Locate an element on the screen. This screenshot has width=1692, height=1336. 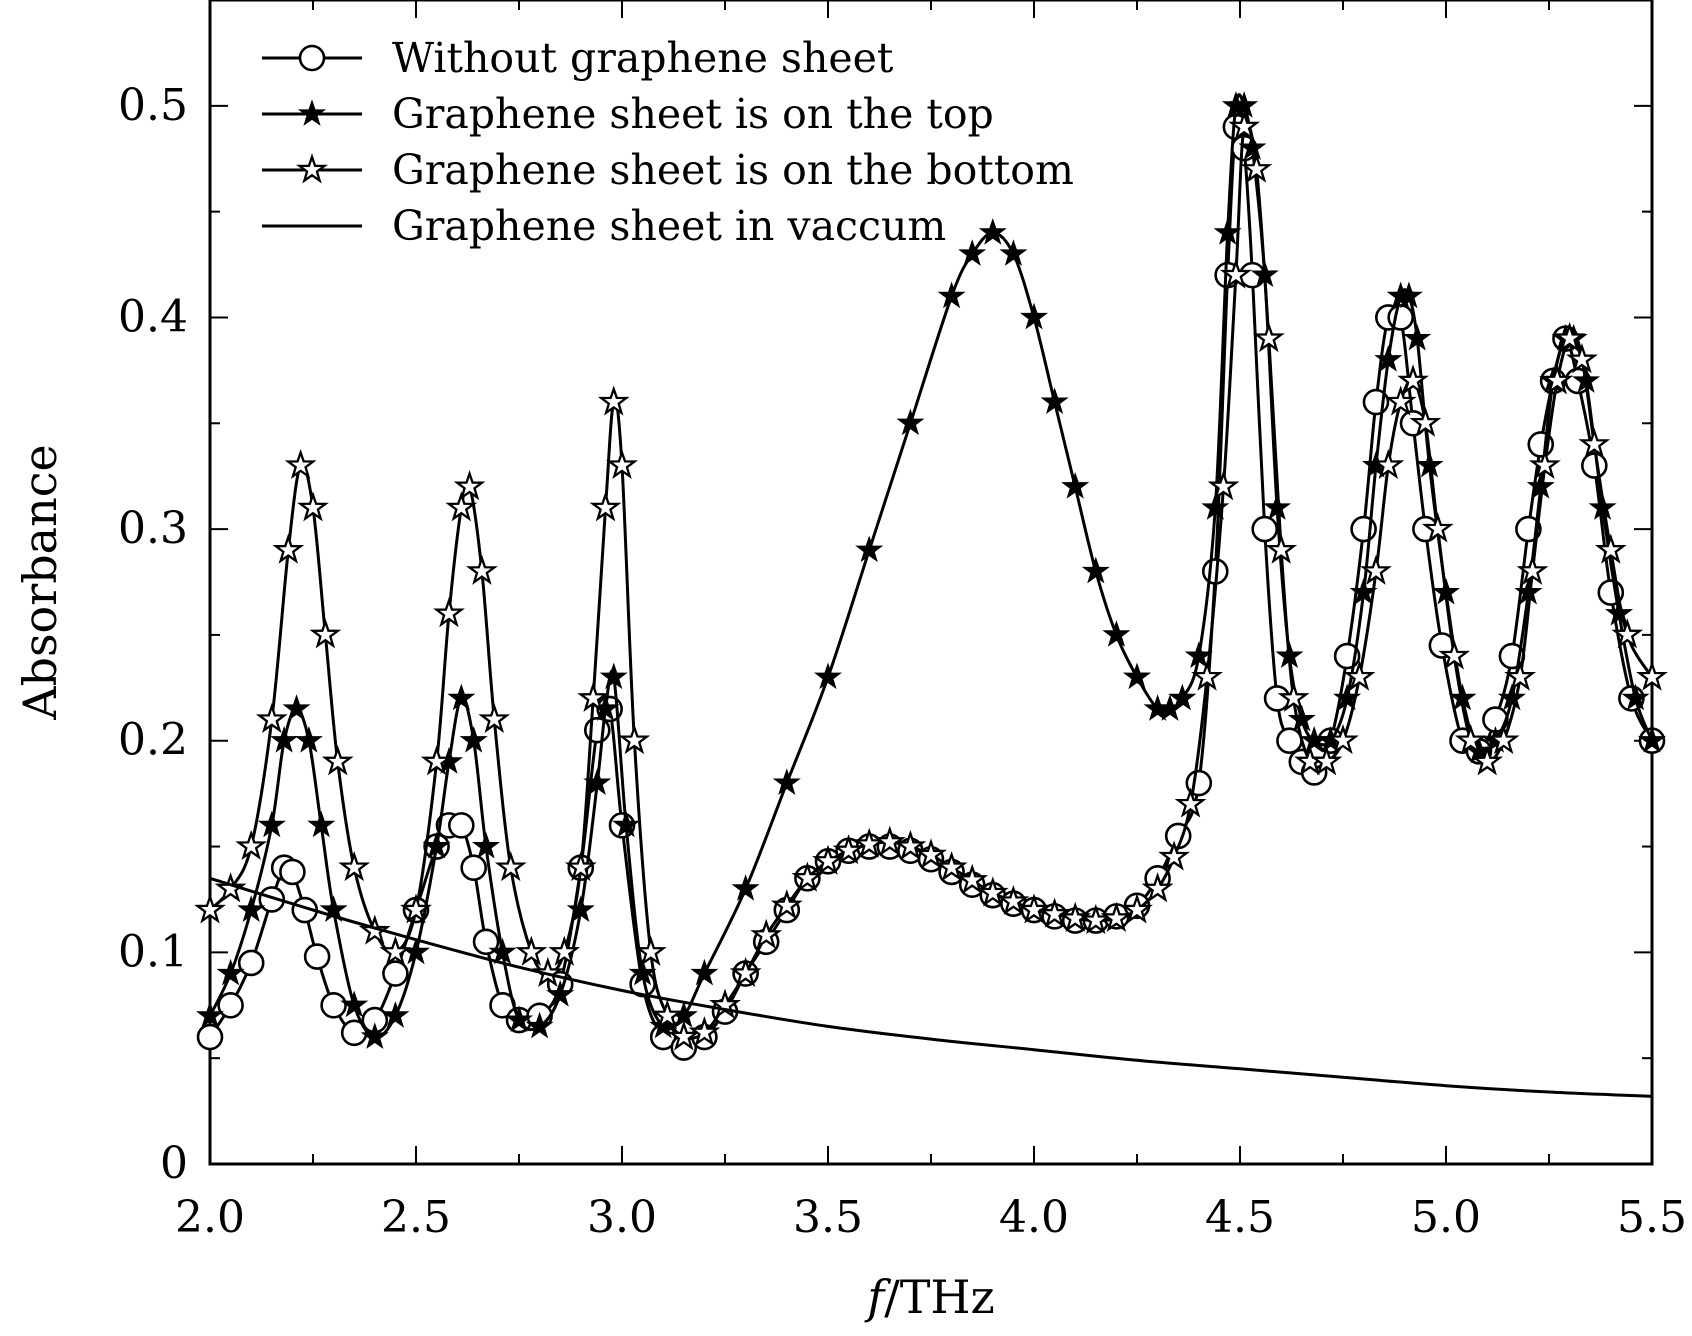
y-tick-label: 0 is located at coordinates (174, 1163).